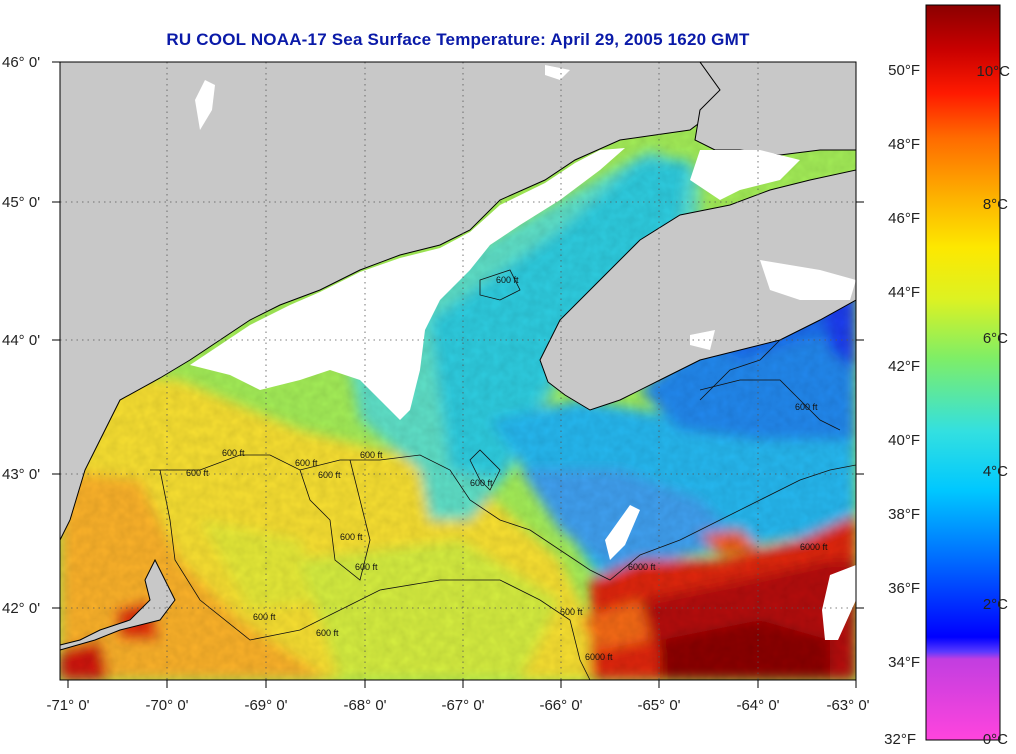 The width and height of the screenshot is (1016, 754). Describe the element at coordinates (757, 705) in the screenshot. I see `lon-label: -64° 0'` at that location.